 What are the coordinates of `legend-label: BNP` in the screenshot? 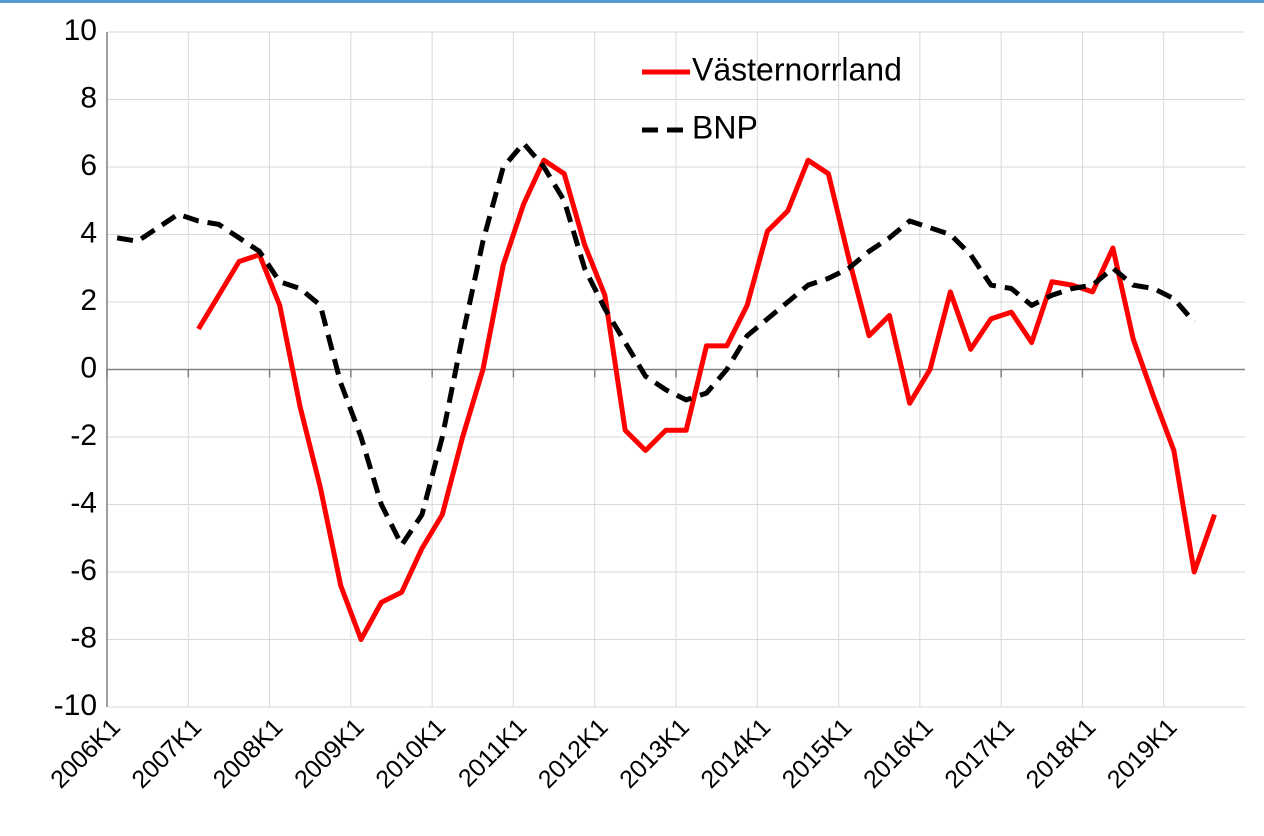 It's located at (725, 127).